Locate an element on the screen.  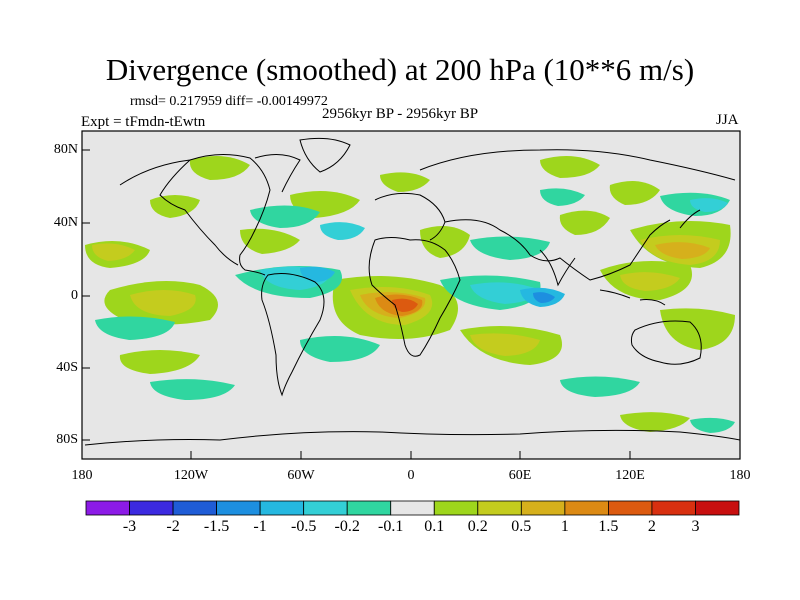
colorbar-label: -3 is located at coordinates (129, 526).